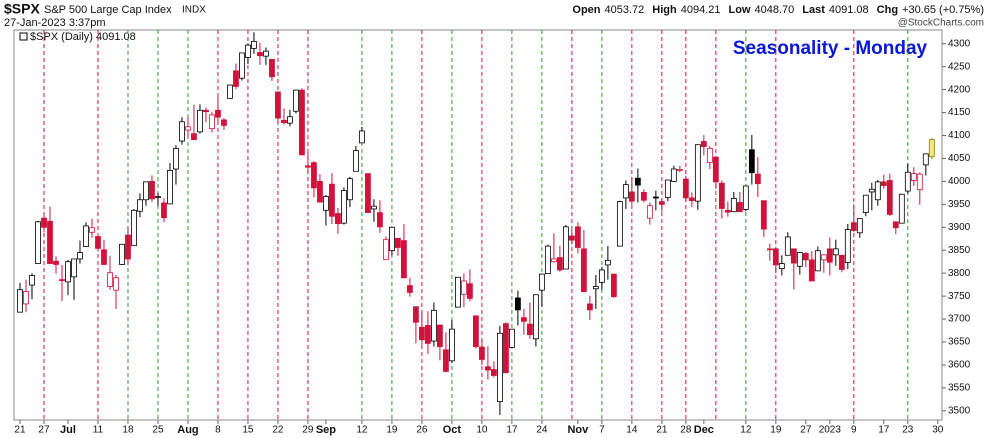 The height and width of the screenshot is (438, 990). What do you see at coordinates (482, 430) in the screenshot?
I see `x-tick-label: 10` at bounding box center [482, 430].